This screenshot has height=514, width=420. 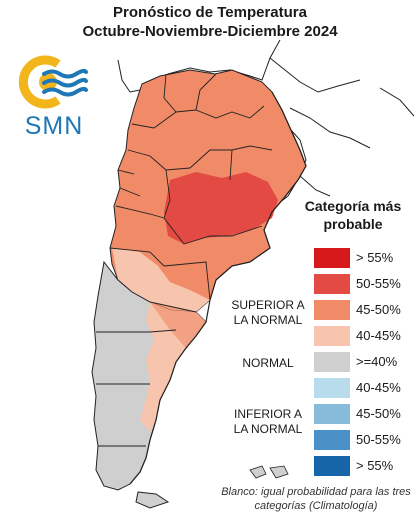 I want to click on legend-label-normal: >=40%, so click(x=377, y=361).